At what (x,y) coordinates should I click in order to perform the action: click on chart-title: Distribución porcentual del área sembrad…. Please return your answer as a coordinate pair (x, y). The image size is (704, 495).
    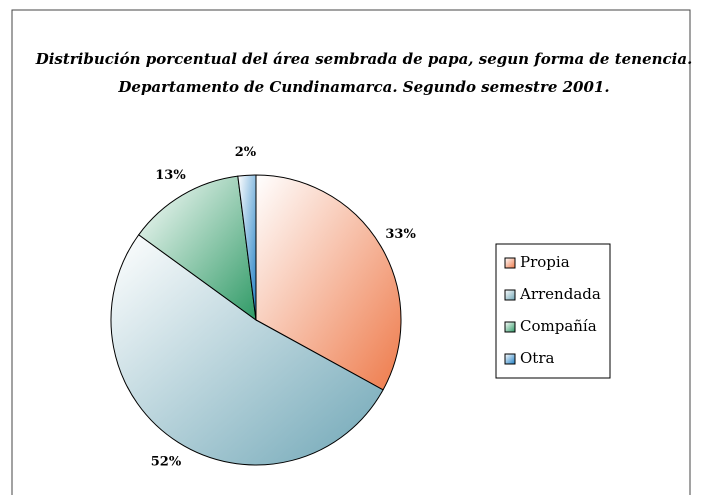
    Looking at the image, I should click on (364, 59).